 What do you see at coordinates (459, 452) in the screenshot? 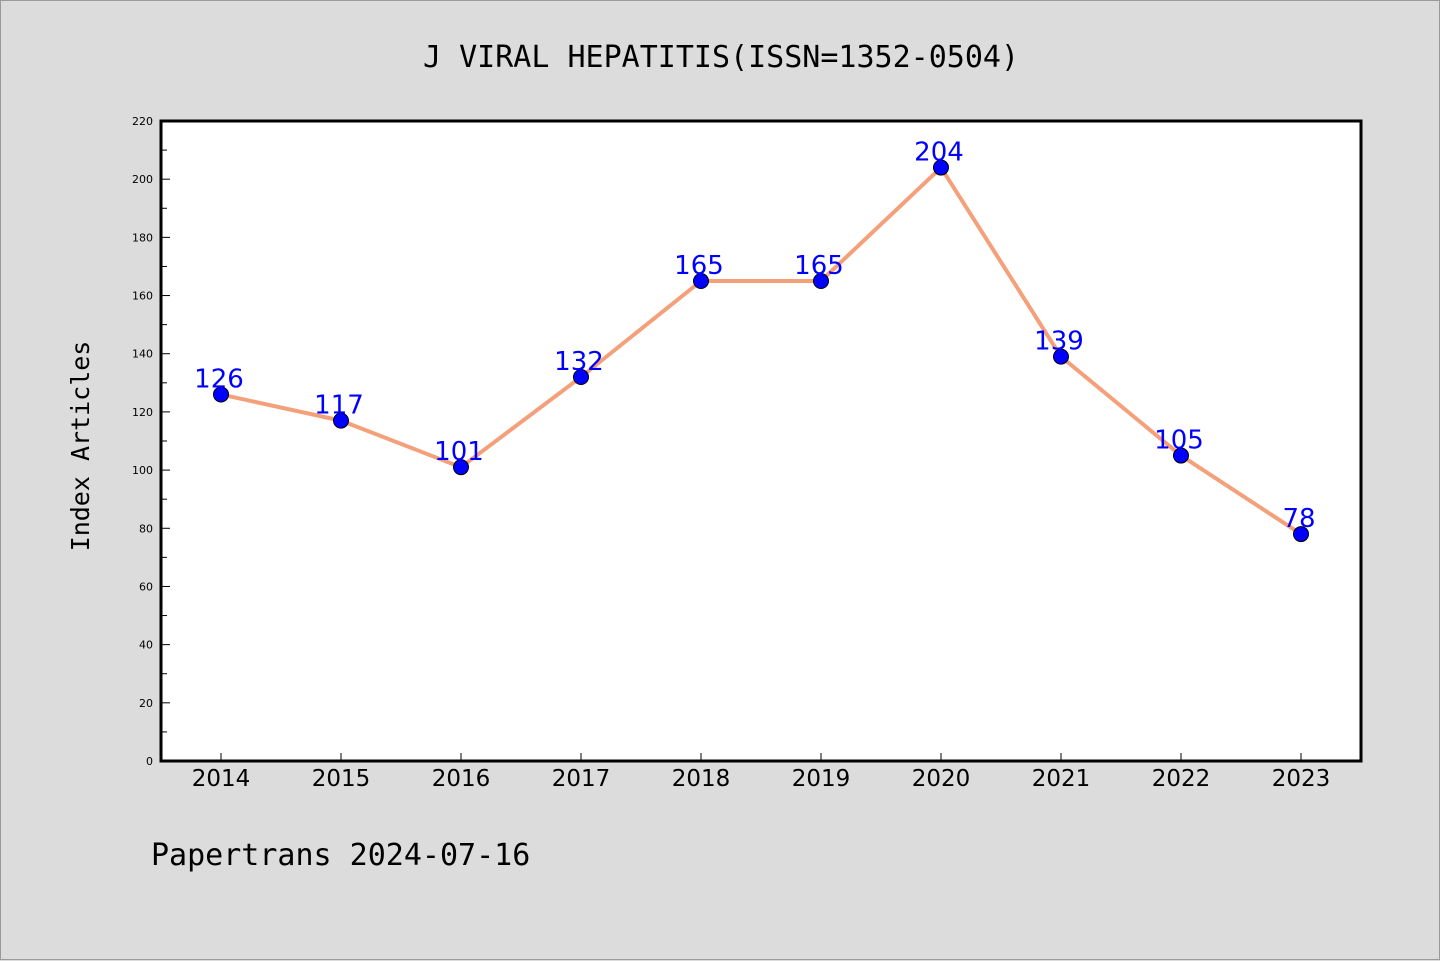
I see `data-label: 101` at bounding box center [459, 452].